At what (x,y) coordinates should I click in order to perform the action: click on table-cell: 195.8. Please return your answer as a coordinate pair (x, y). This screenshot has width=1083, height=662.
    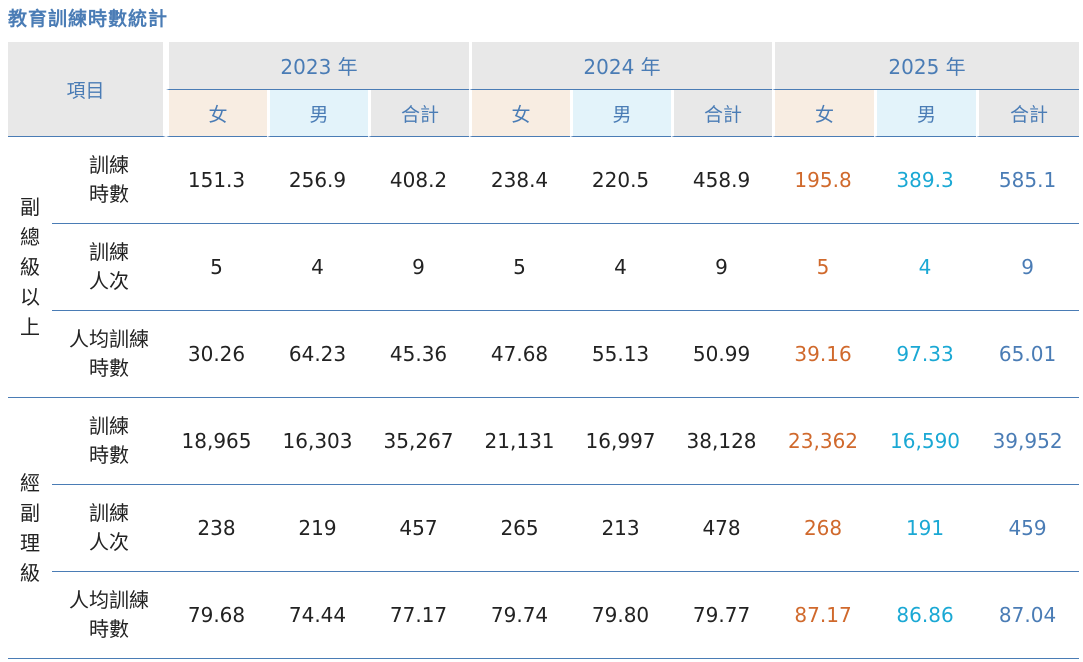
    Looking at the image, I should click on (823, 180).